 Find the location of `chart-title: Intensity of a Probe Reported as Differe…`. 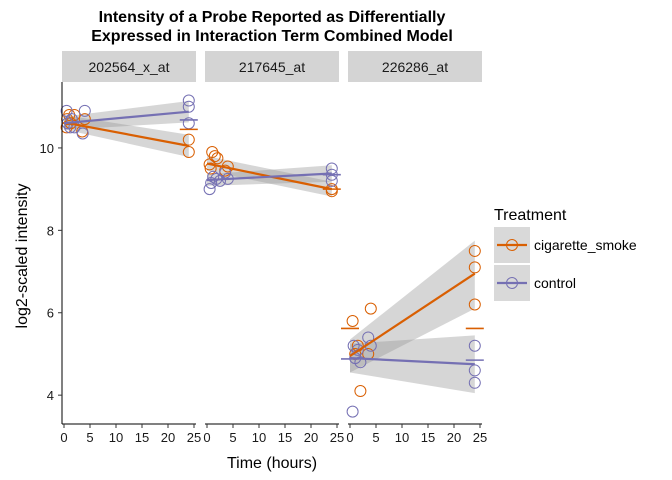

chart-title: Intensity of a Probe Reported as Differe… is located at coordinates (272, 27).